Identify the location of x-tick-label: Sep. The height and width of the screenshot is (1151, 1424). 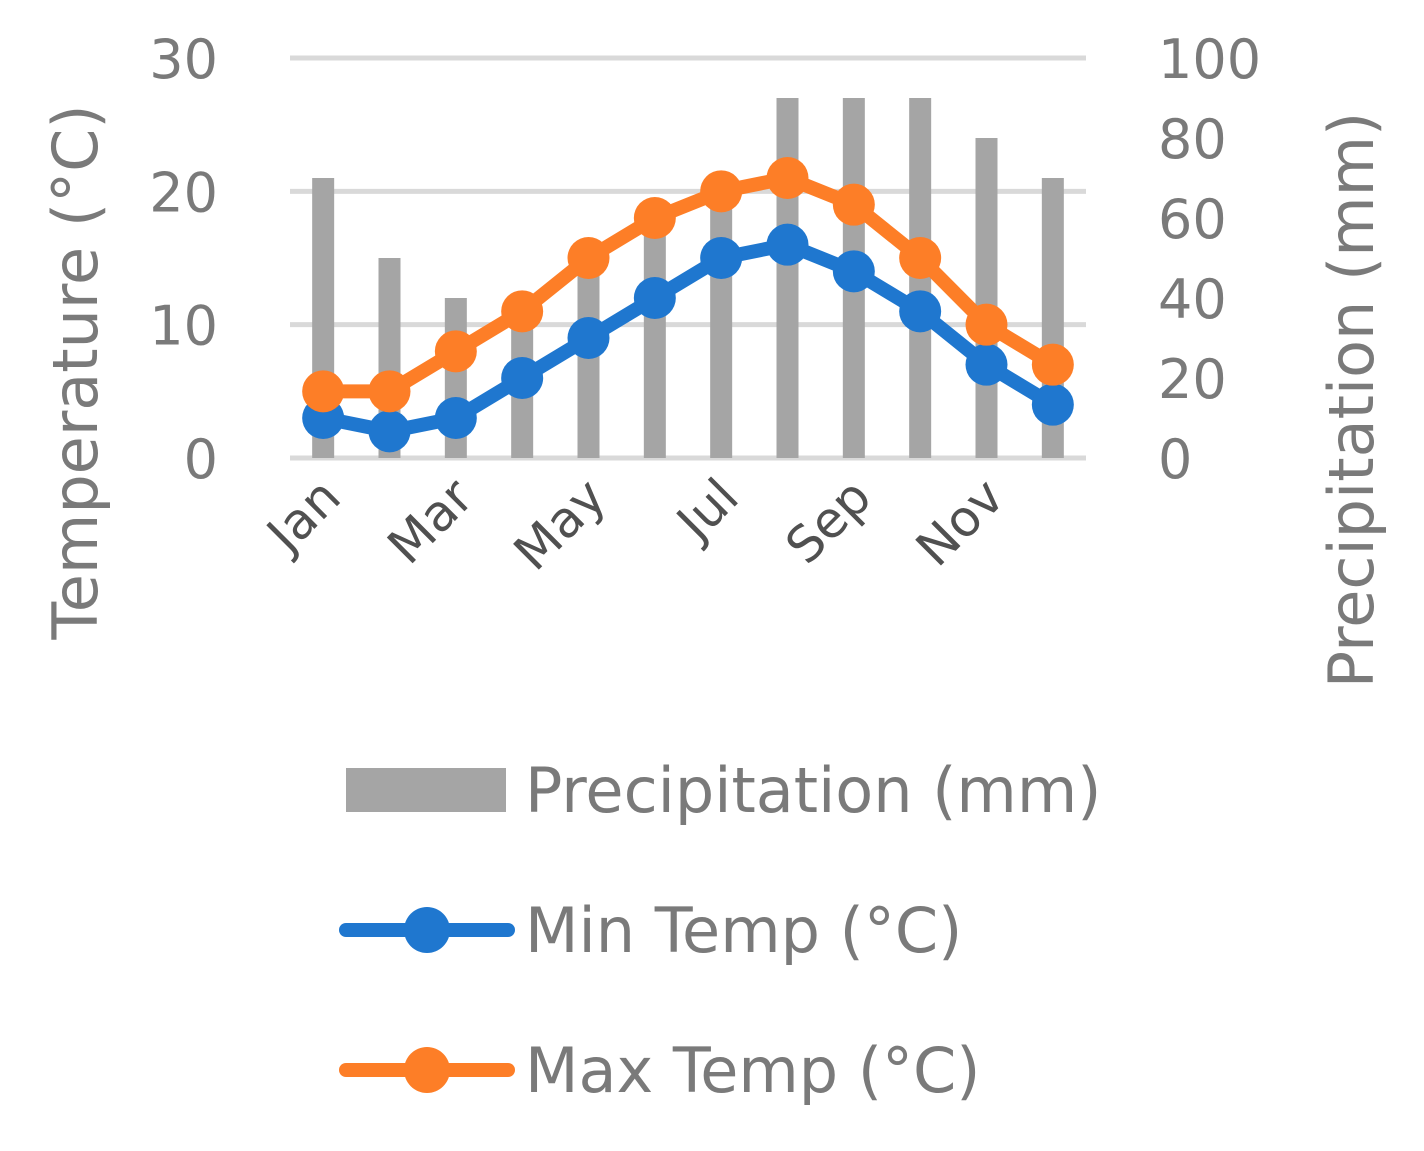
(829, 521).